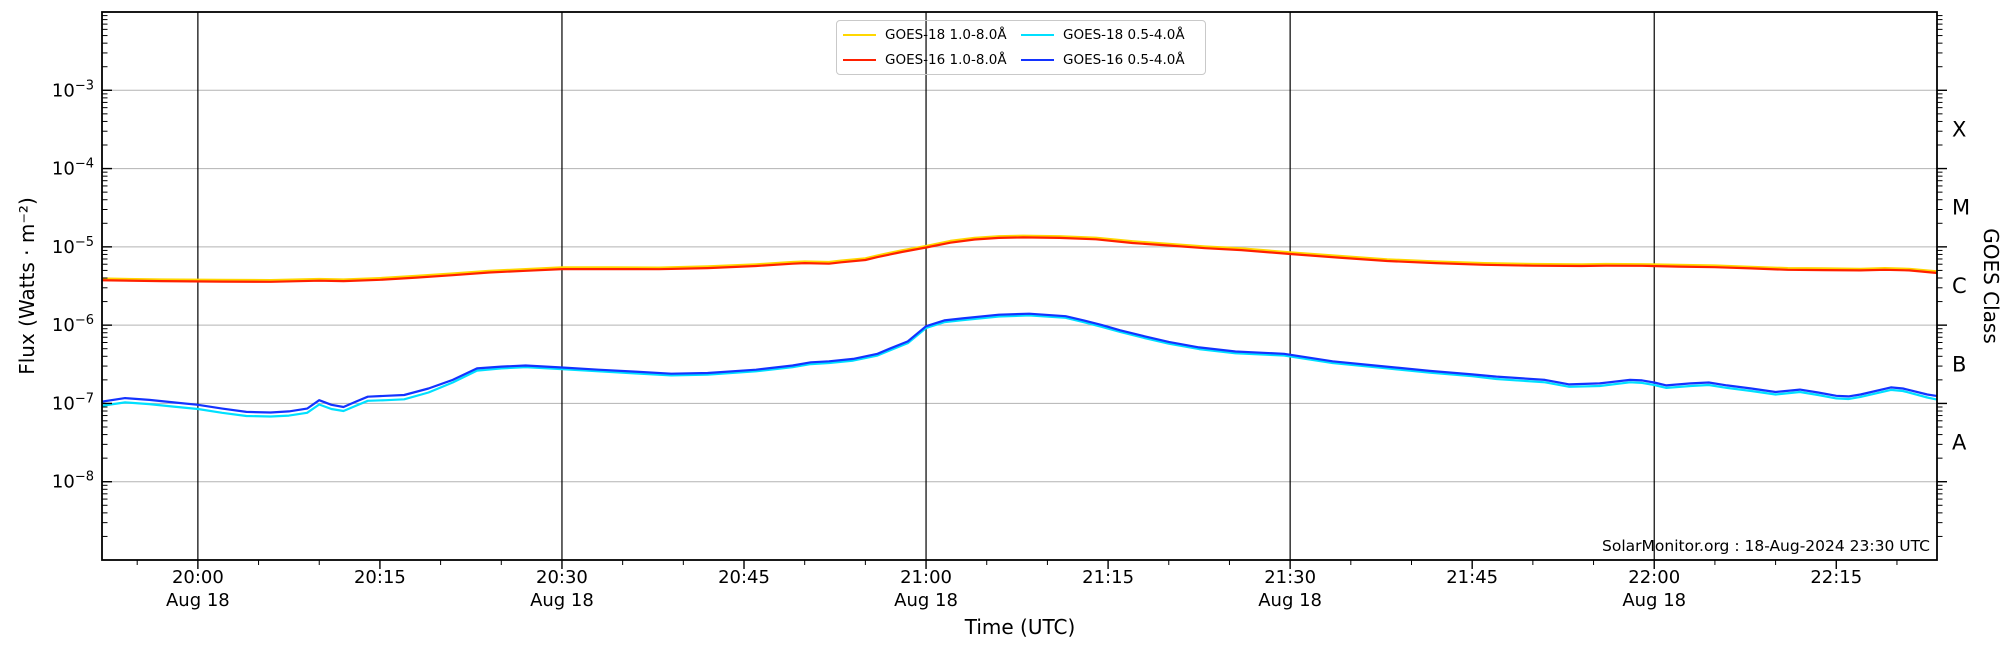  Describe the element at coordinates (1124, 35) in the screenshot. I see `legend-label: GOES-18 0.5-4.0Å` at that location.